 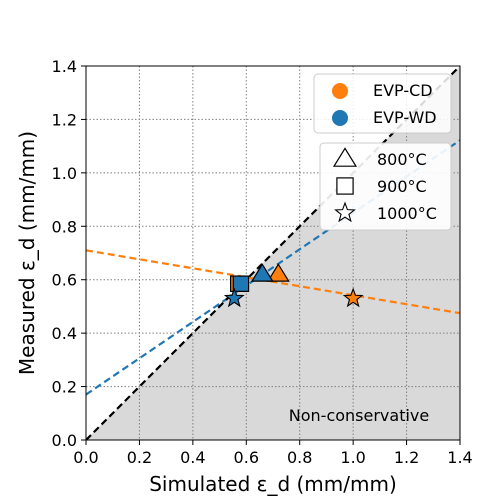 I want to click on x-tick-labels: 0.0 0.2 0.4 0.6 0.8 1.0 1.2 1.4, so click(x=272, y=457).